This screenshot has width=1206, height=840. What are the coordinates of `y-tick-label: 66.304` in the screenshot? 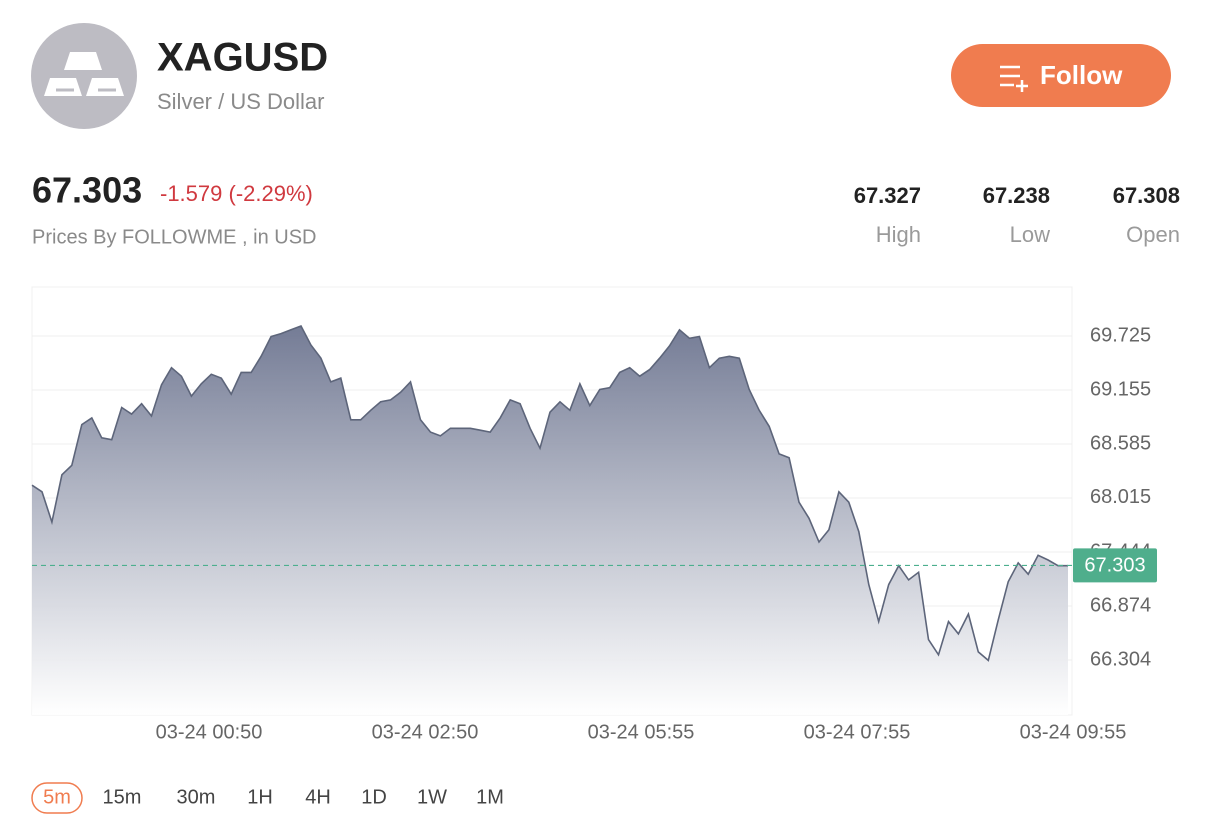 It's located at (1120, 659).